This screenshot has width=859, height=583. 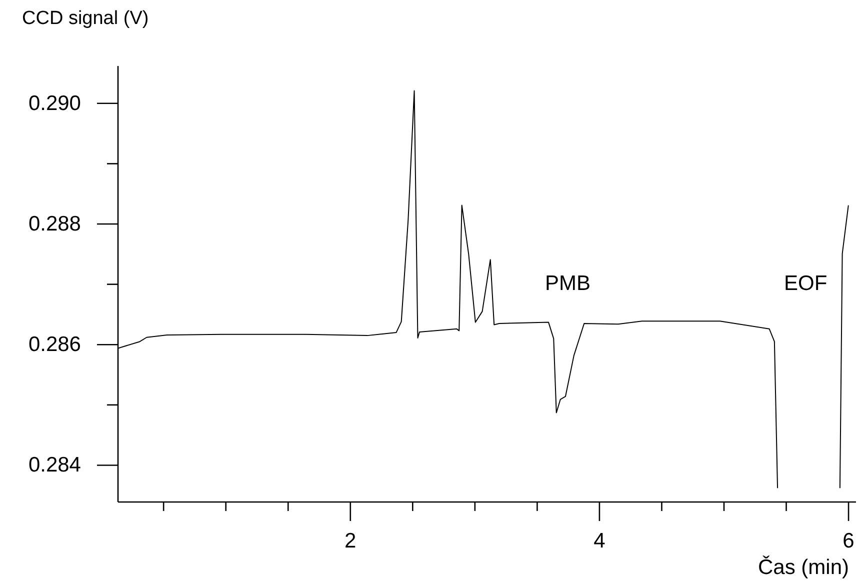 What do you see at coordinates (55, 465) in the screenshot?
I see `y-tick-label: 0.284` at bounding box center [55, 465].